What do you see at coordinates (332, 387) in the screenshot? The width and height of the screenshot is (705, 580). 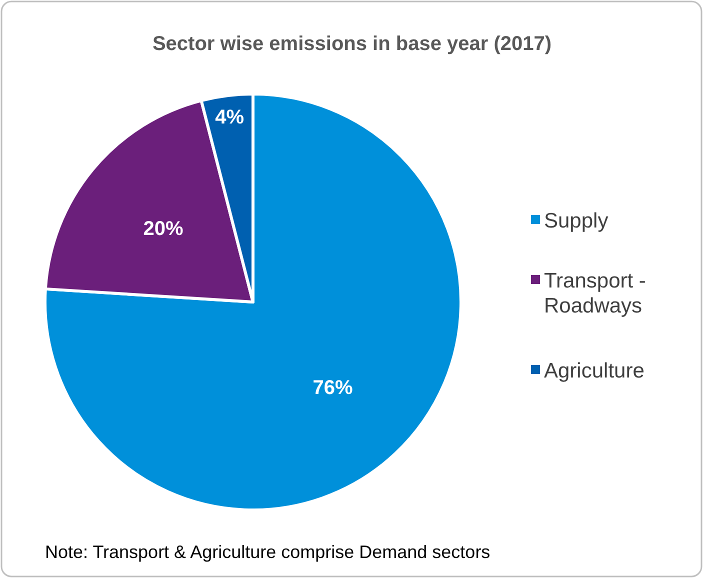 I see `data-label: 76%` at bounding box center [332, 387].